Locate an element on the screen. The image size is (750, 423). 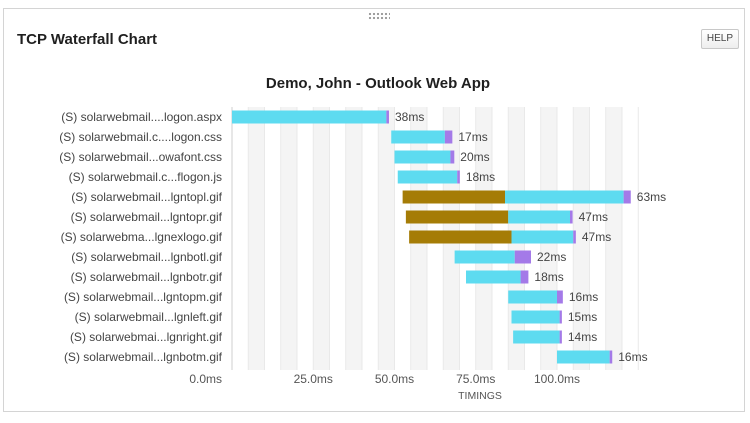
y-tick-label: (S) solarwebmail...lgnbotm.gif is located at coordinates (143, 357).